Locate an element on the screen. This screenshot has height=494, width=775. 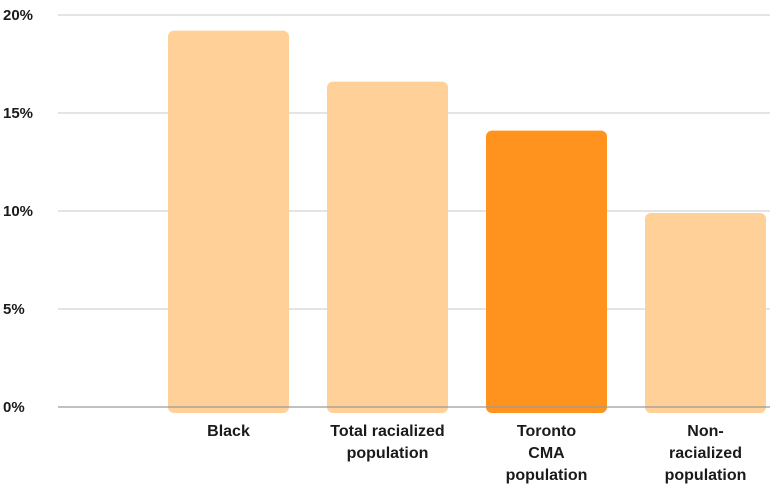
x-category-label: Toronto is located at coordinates (546, 431).